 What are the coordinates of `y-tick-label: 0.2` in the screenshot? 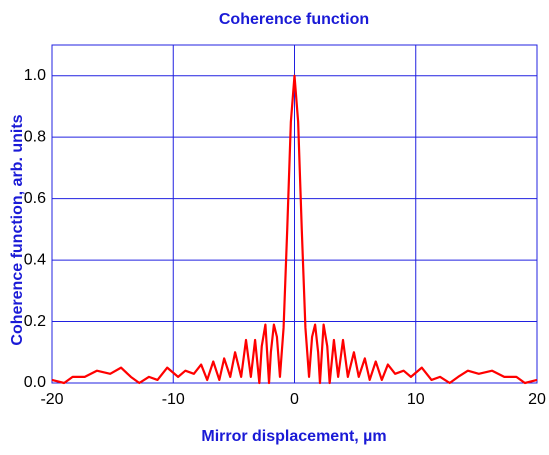 It's located at (35, 321).